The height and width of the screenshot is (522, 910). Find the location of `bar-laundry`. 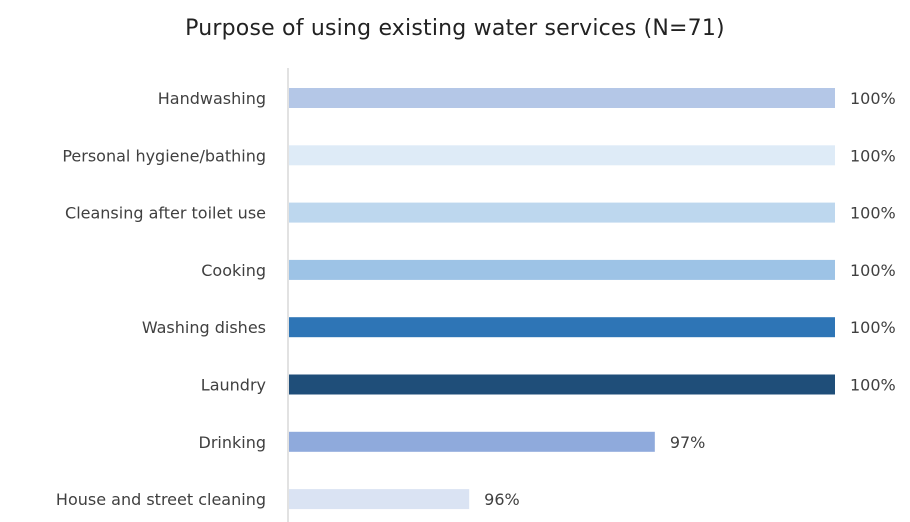

bar-laundry is located at coordinates (562, 384).